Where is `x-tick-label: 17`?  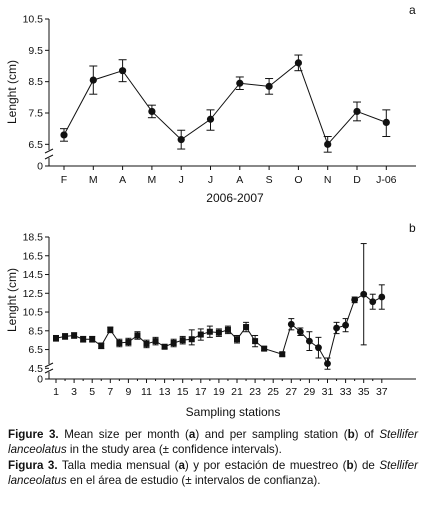 x-tick-label: 17 is located at coordinates (201, 392).